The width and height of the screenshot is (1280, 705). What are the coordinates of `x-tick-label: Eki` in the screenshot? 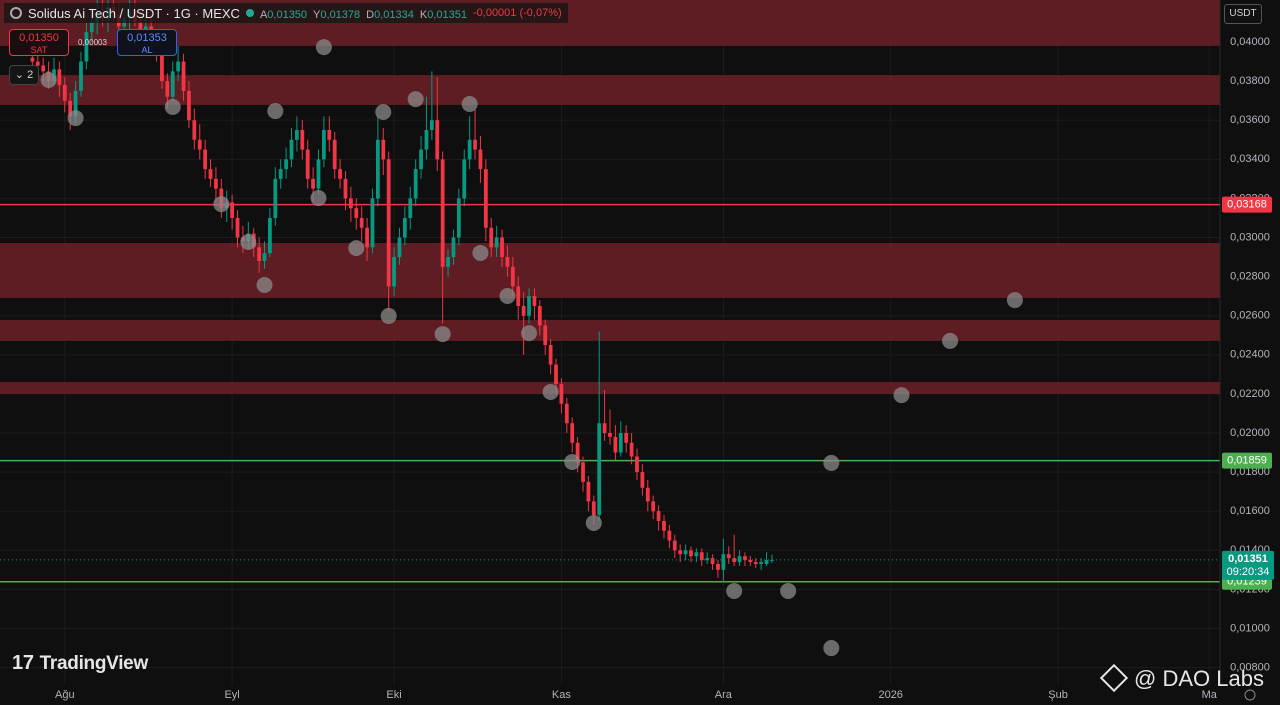 It's located at (393, 695).